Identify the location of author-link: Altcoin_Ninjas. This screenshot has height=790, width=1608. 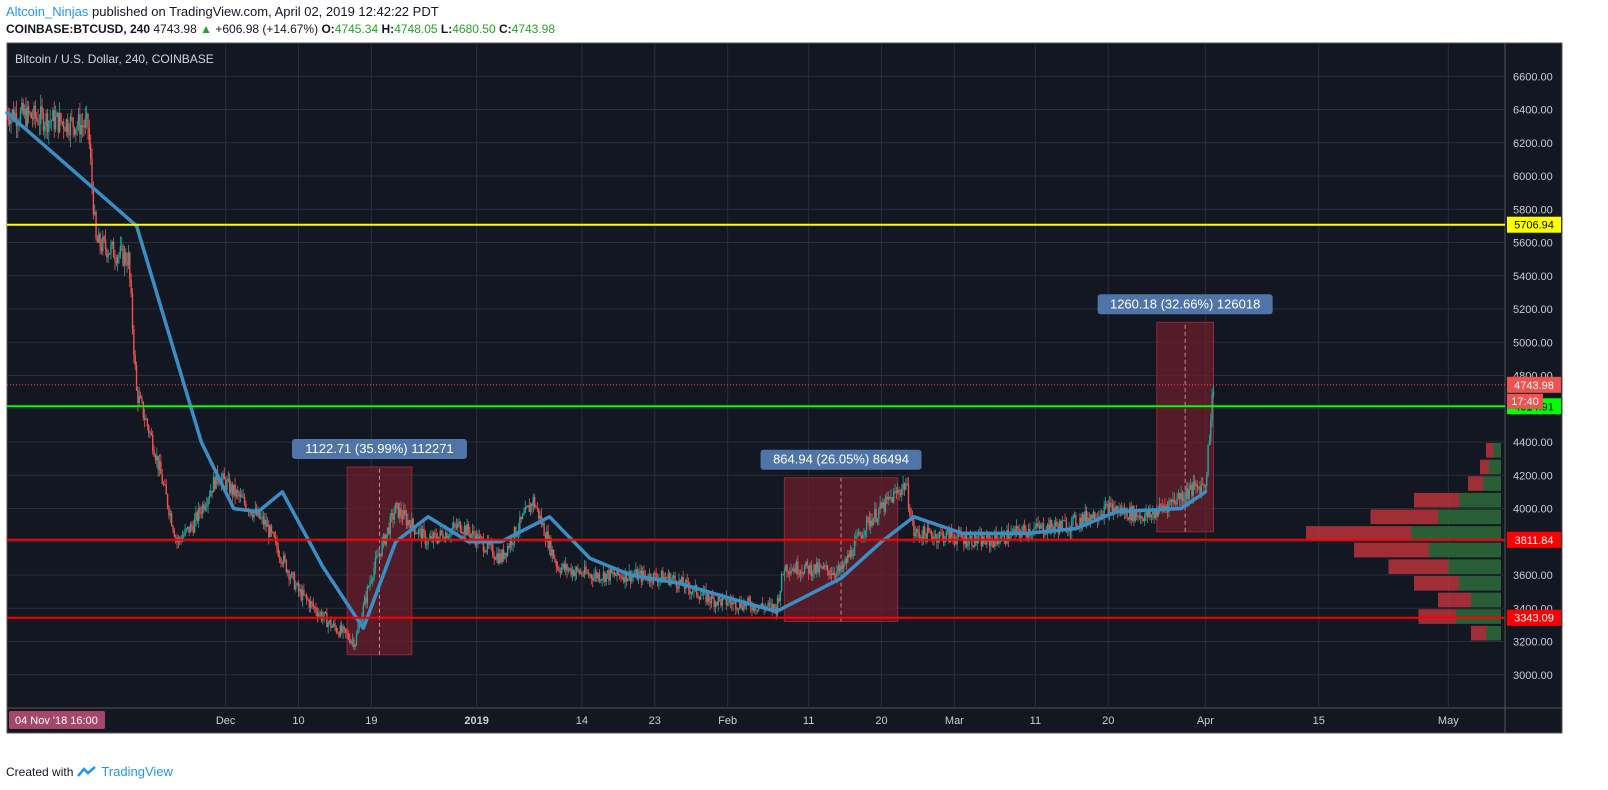
(47, 11).